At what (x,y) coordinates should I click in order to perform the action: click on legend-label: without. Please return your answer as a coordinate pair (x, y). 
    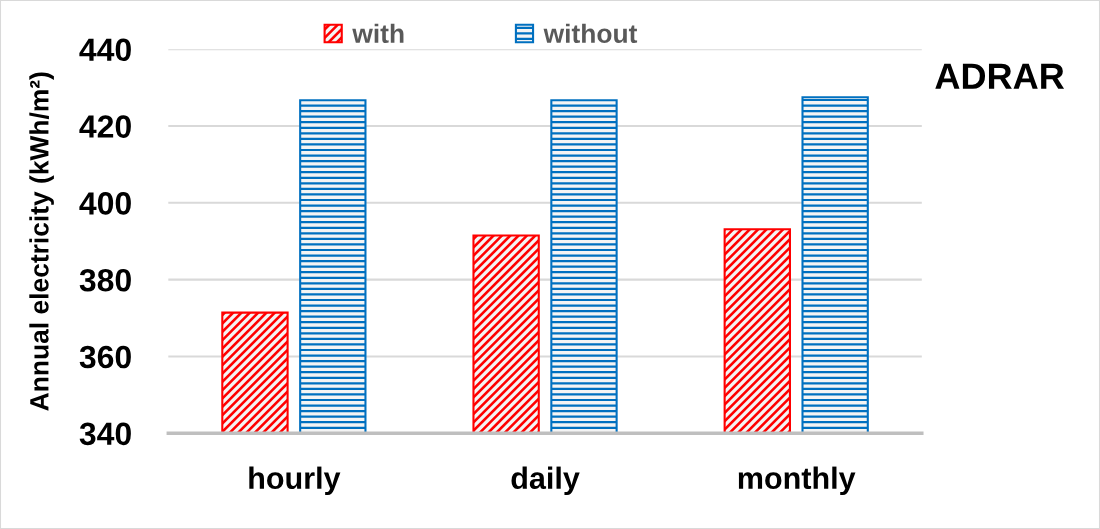
    Looking at the image, I should click on (590, 33).